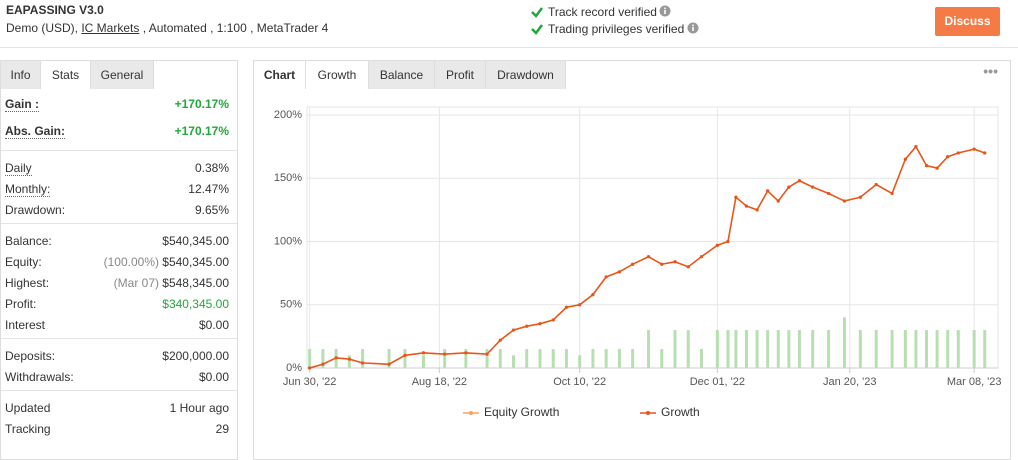 Image resolution: width=1018 pixels, height=460 pixels. What do you see at coordinates (402, 75) in the screenshot?
I see `tab: Balance` at bounding box center [402, 75].